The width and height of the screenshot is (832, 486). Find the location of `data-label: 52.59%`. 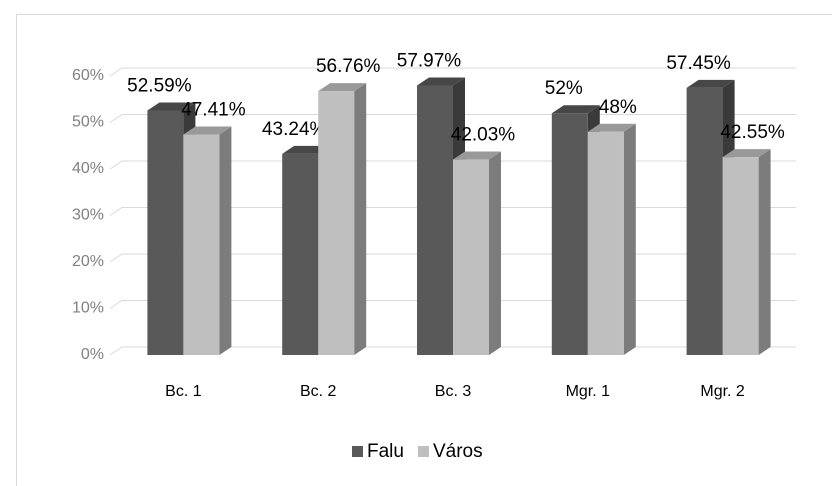

data-label: 52.59% is located at coordinates (159, 85).